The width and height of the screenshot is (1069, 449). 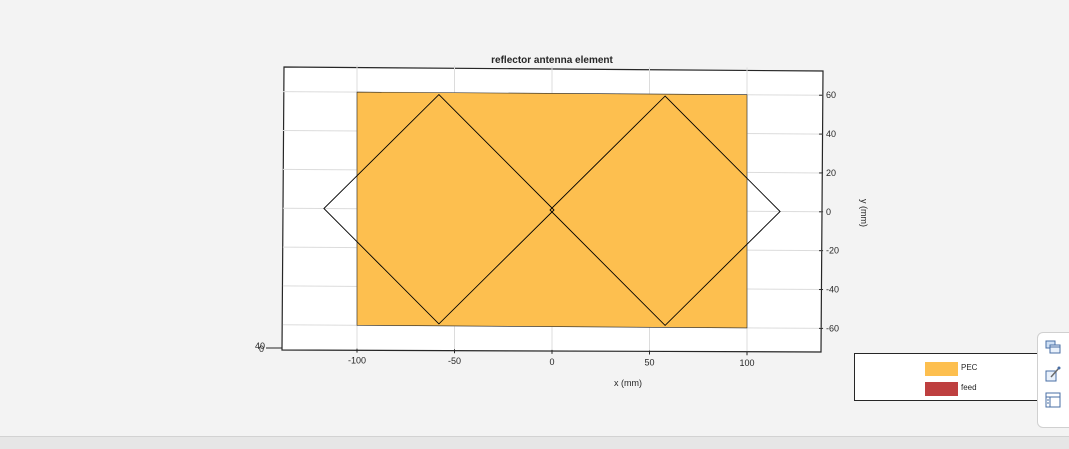 I want to click on y-tick-label: 0, so click(x=828, y=212).